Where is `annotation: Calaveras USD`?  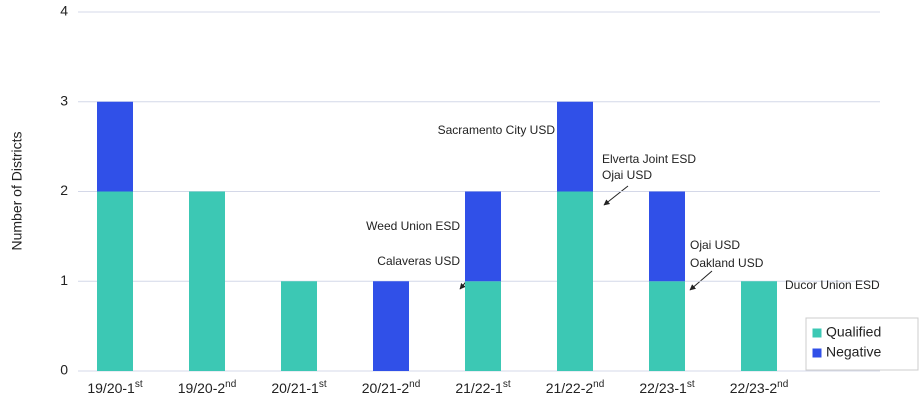 annotation: Calaveras USD is located at coordinates (418, 261).